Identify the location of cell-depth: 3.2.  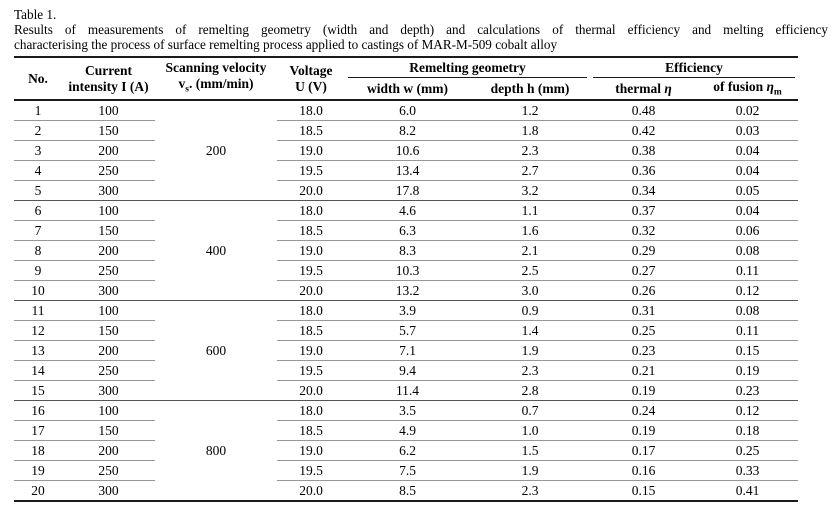
(530, 190).